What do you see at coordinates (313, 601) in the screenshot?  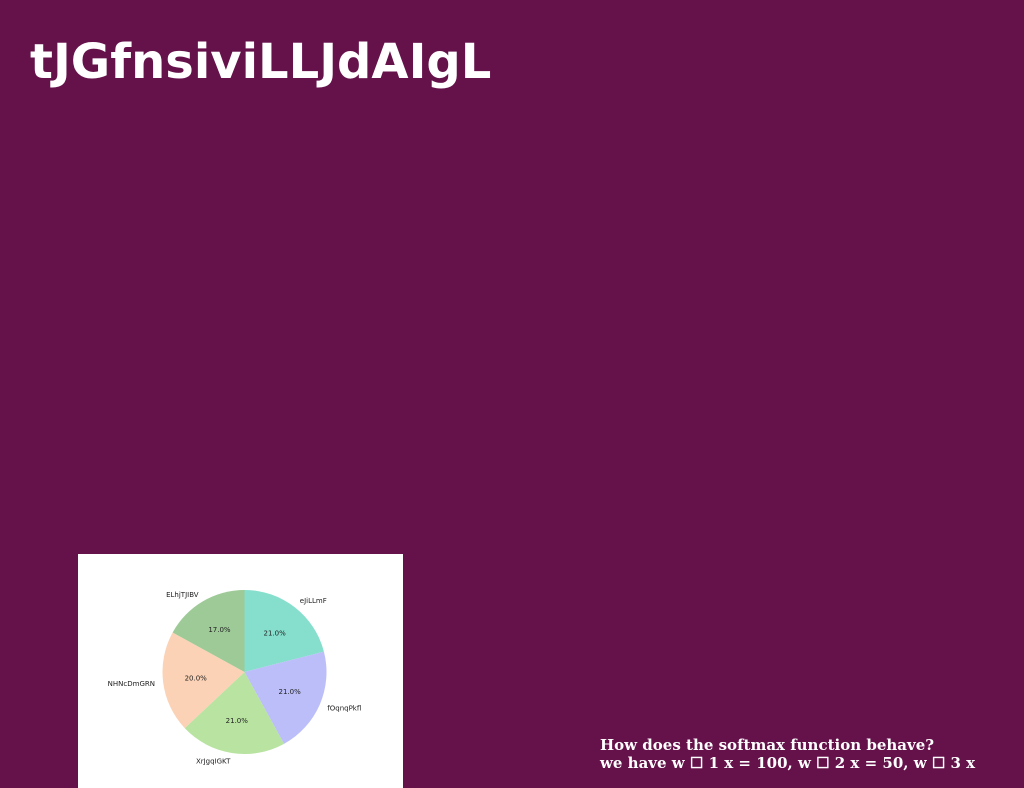 I see `pie-category-label: eJiLLmF` at bounding box center [313, 601].